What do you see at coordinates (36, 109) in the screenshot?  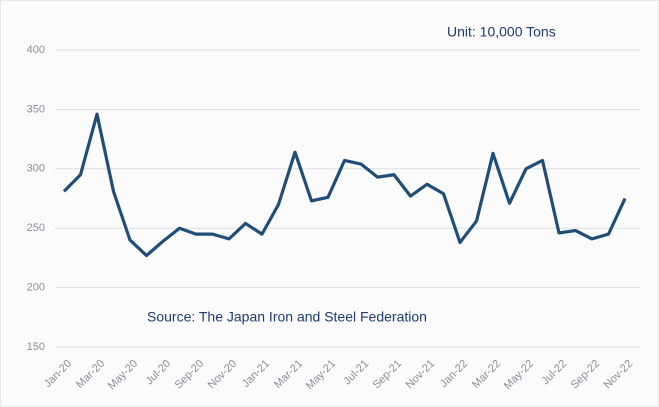 I see `y-tick-label: 350` at bounding box center [36, 109].